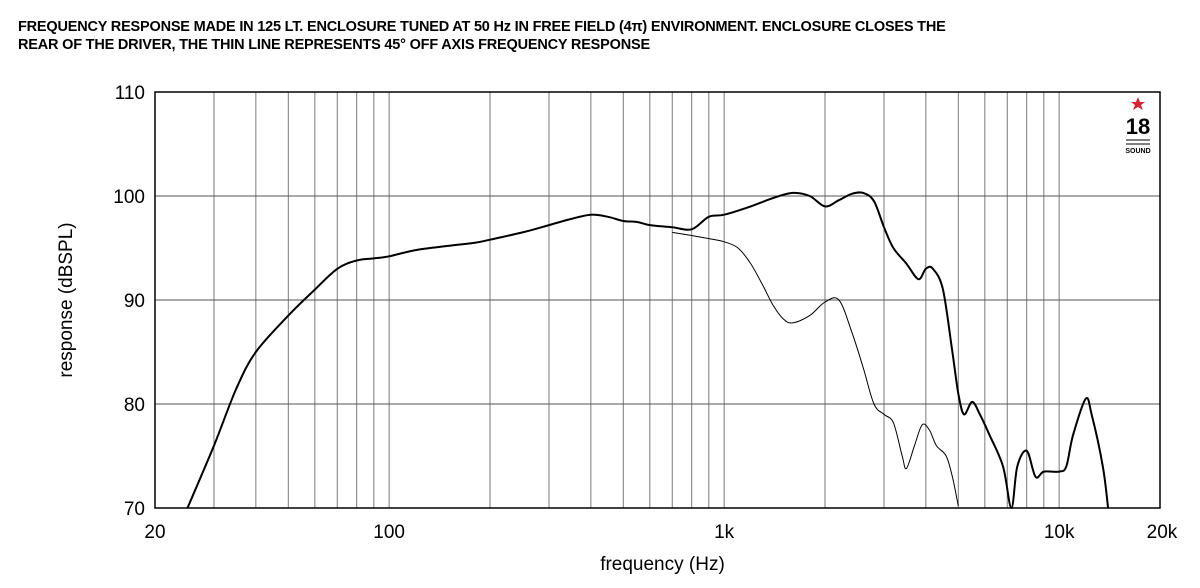 The height and width of the screenshot is (588, 1200). What do you see at coordinates (134, 405) in the screenshot?
I see `y-tick-label: 80` at bounding box center [134, 405].